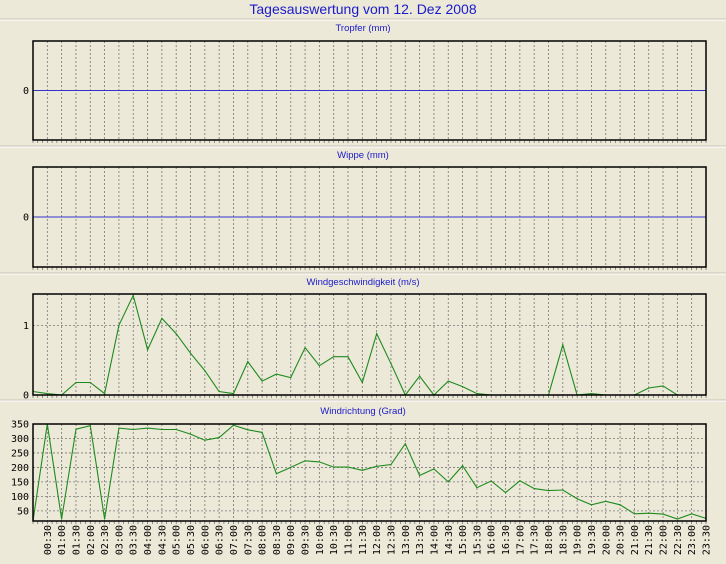  I want to click on x-tick-label: 05:00, so click(177, 540).